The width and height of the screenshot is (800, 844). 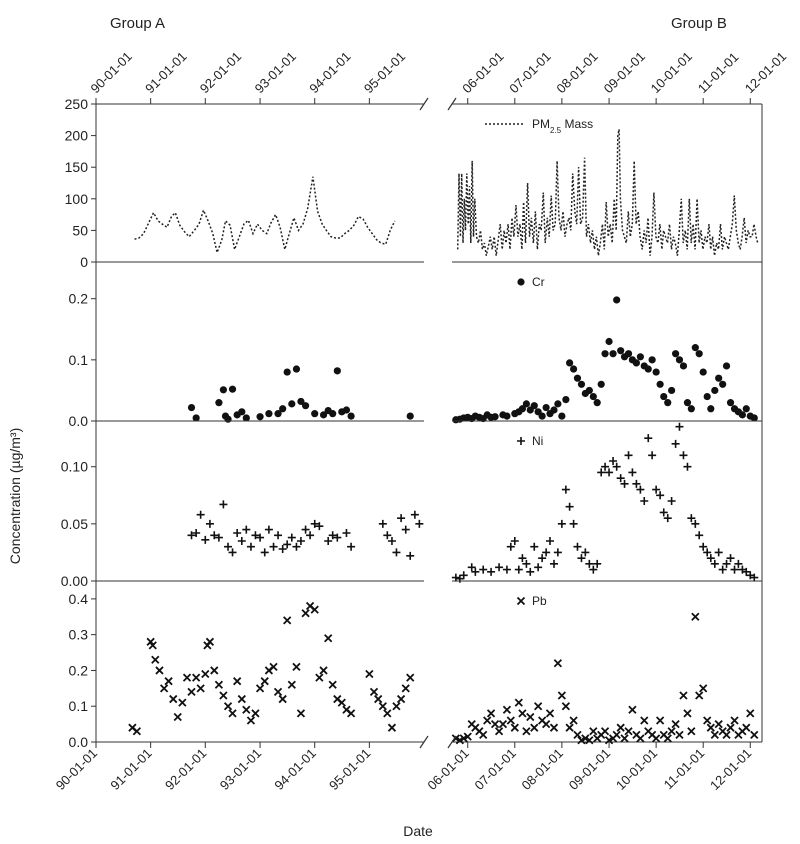 I want to click on y-tick-label: 0.05, so click(x=74, y=524).